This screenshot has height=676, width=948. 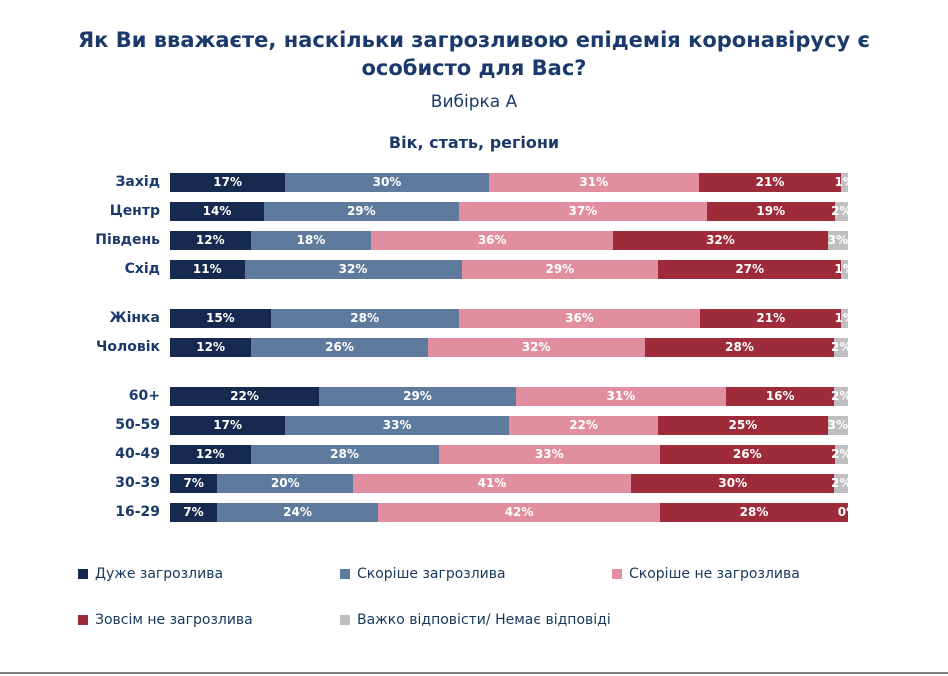 I want to click on bar-row: Центр 14% 29% 37% 19% 2%, so click(x=434, y=211).